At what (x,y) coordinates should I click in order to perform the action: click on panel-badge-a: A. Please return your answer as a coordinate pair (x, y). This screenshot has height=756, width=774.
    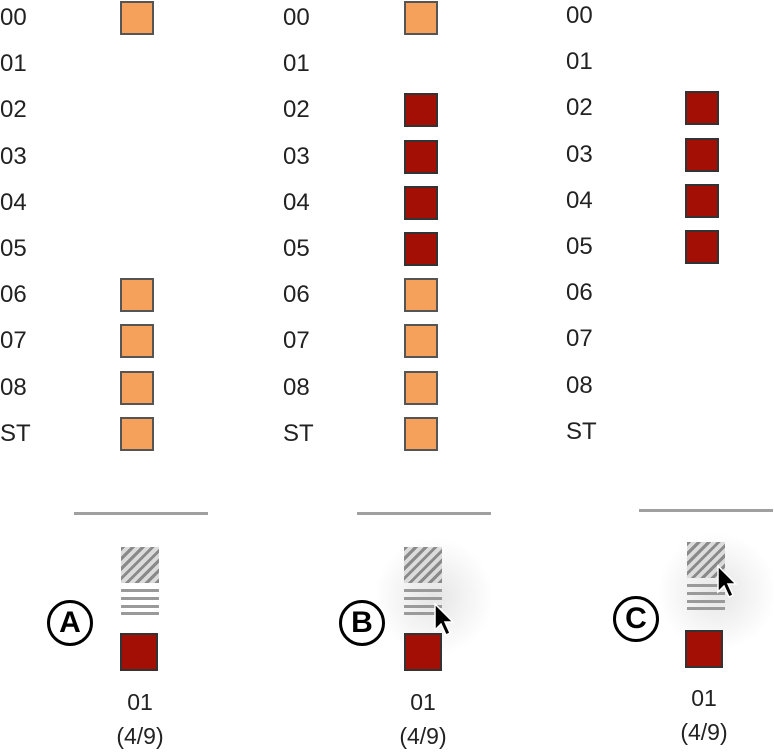
    Looking at the image, I should click on (70, 623).